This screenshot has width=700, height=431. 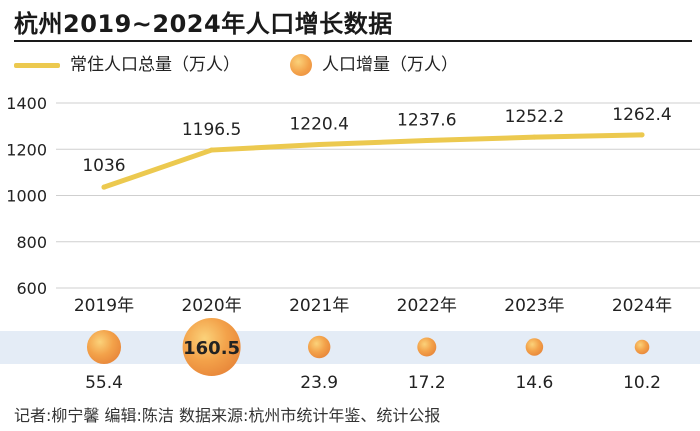 I want to click on increase-value-label: 23.9, so click(x=319, y=383).